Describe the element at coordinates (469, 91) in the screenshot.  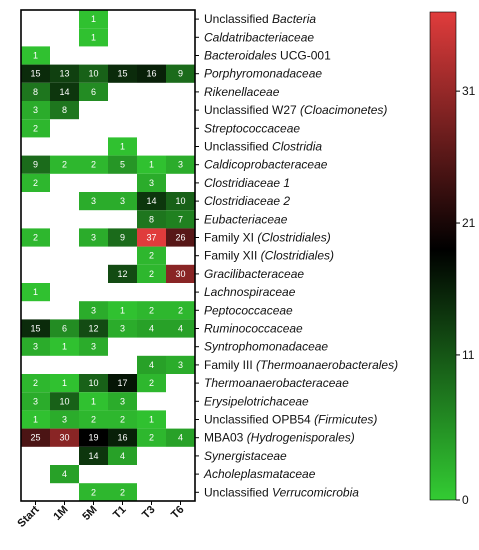
I see `colorbar-tick-label: 31` at that location.